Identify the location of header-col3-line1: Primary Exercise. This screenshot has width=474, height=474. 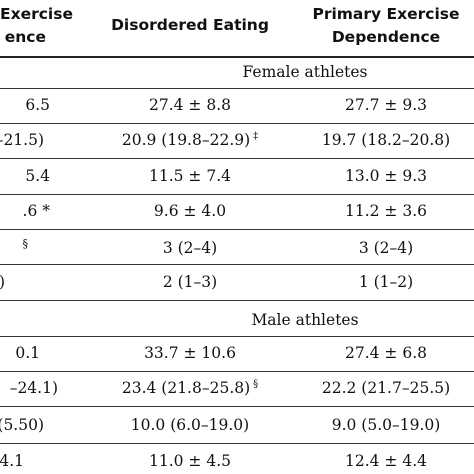
(386, 14).